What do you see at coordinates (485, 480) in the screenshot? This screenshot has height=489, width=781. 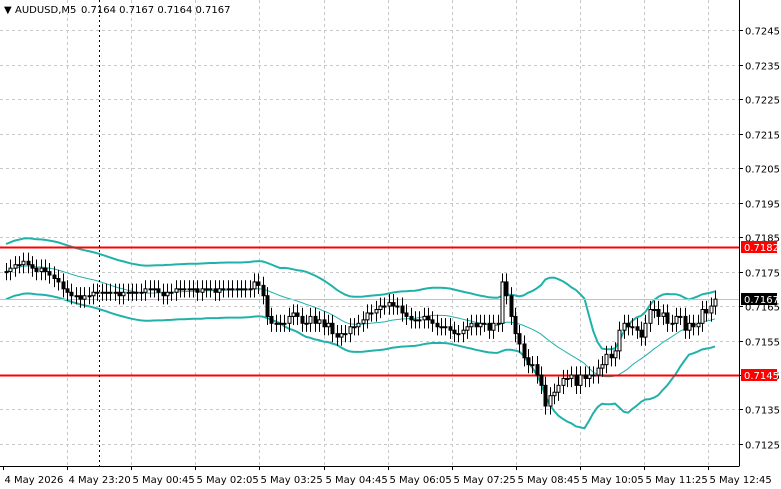 I see `x-tick-label: 5 May 07:25` at bounding box center [485, 480].